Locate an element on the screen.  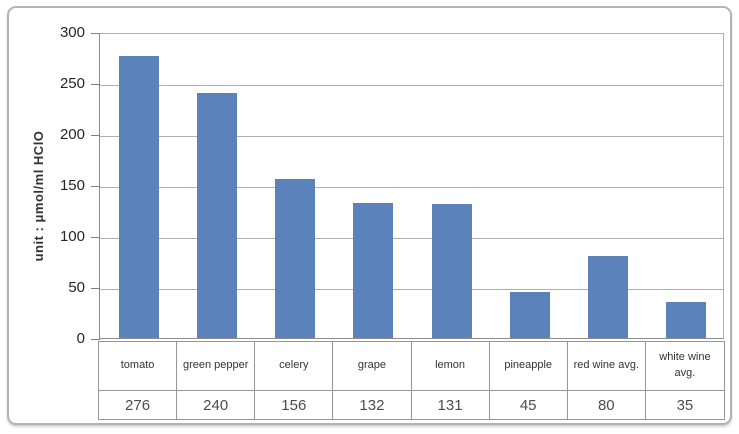
y-axis-tick-label: 150 is located at coordinates (72, 185).